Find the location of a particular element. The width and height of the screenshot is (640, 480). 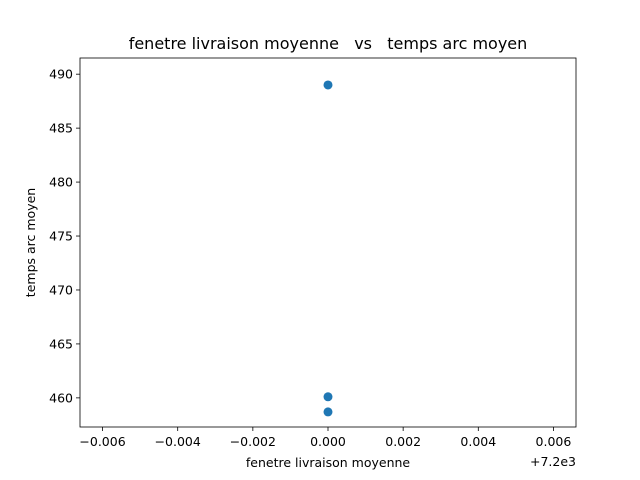

y-tick-label: 485 is located at coordinates (61, 128).